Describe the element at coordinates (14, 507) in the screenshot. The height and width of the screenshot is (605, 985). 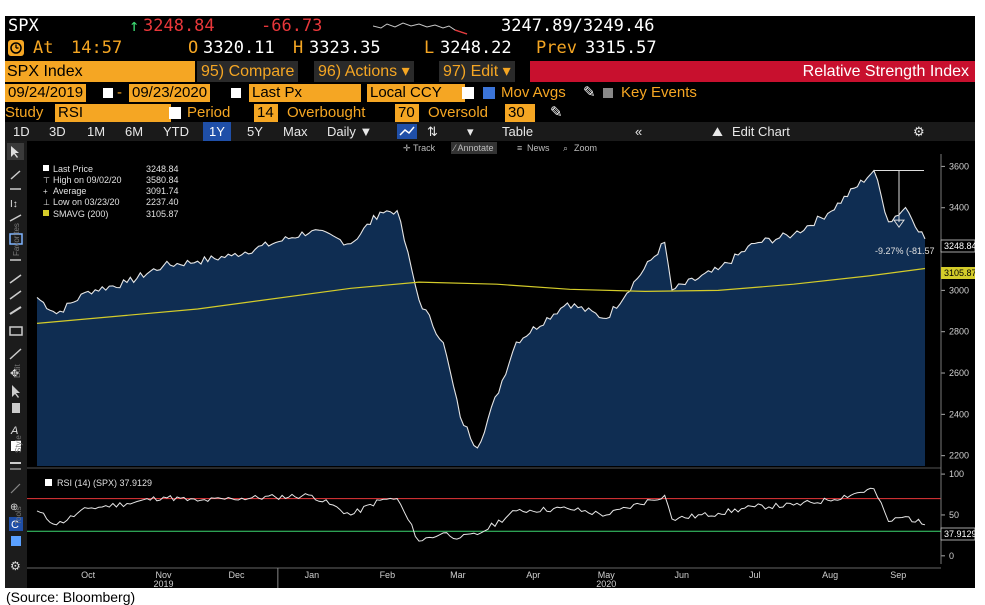
I see `crosshair-tool-icon: ⊕` at that location.